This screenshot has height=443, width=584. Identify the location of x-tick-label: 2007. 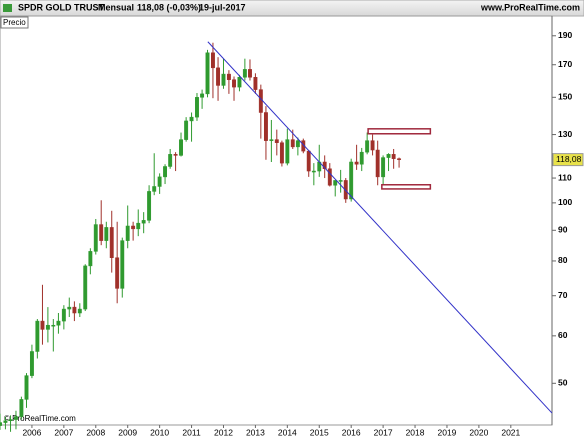
(63, 432).